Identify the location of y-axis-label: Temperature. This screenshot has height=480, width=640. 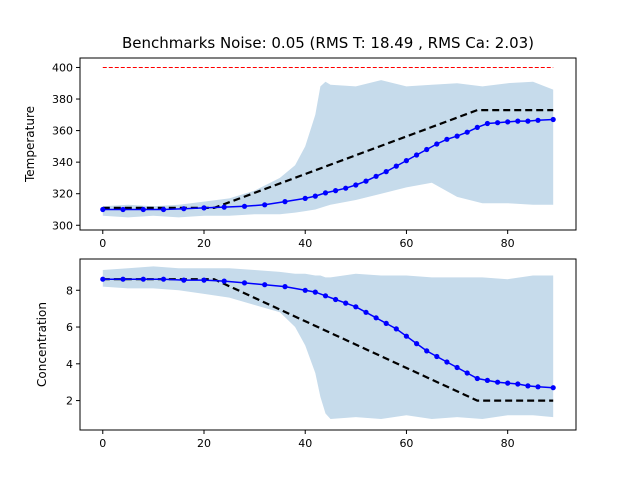
(30, 144).